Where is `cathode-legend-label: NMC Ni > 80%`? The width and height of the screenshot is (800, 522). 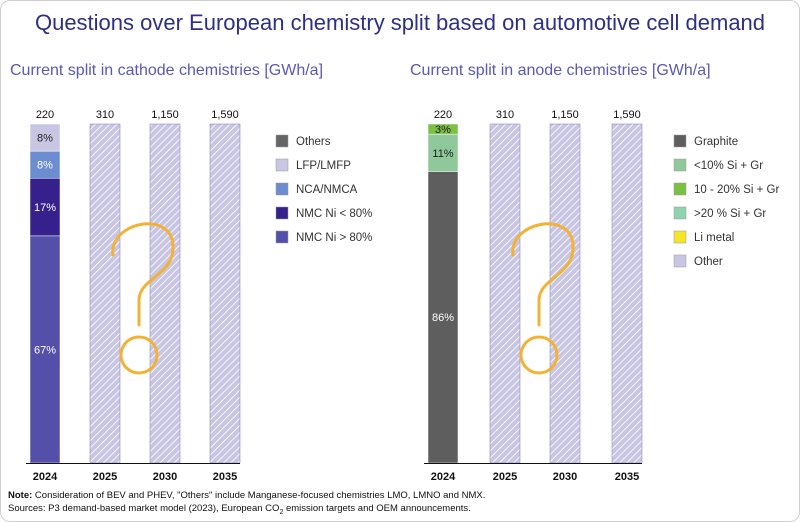
cathode-legend-label: NMC Ni > 80% is located at coordinates (334, 238).